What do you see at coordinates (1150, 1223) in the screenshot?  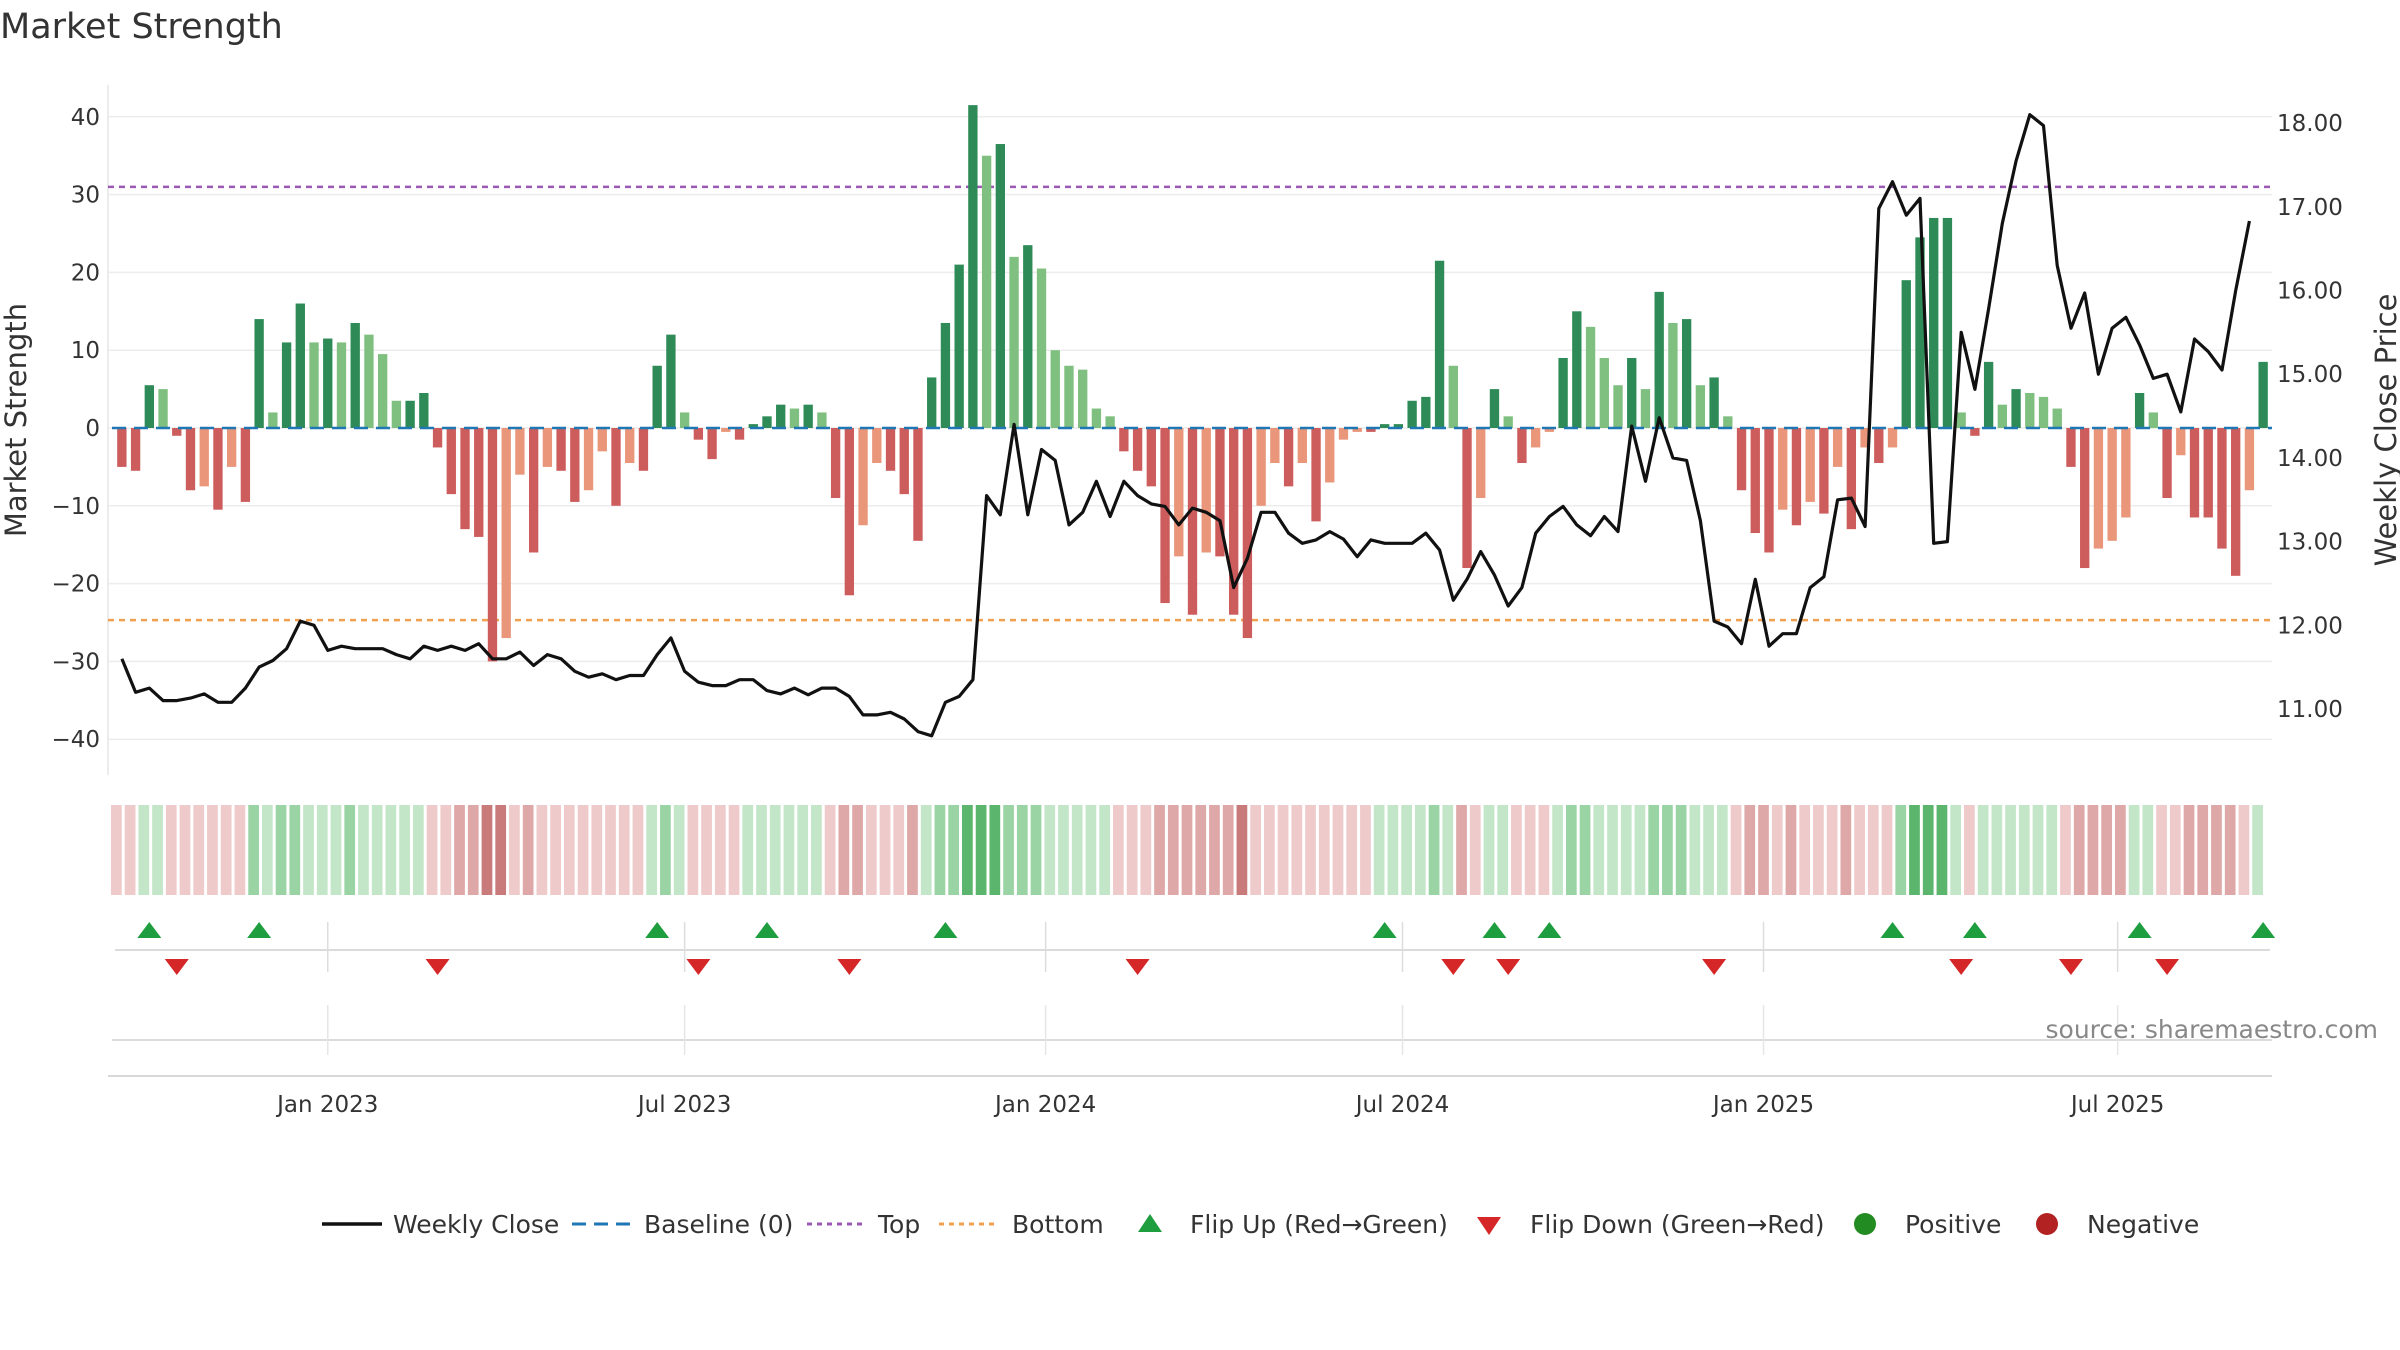 I see `legend-flip-up-swatch` at bounding box center [1150, 1223].